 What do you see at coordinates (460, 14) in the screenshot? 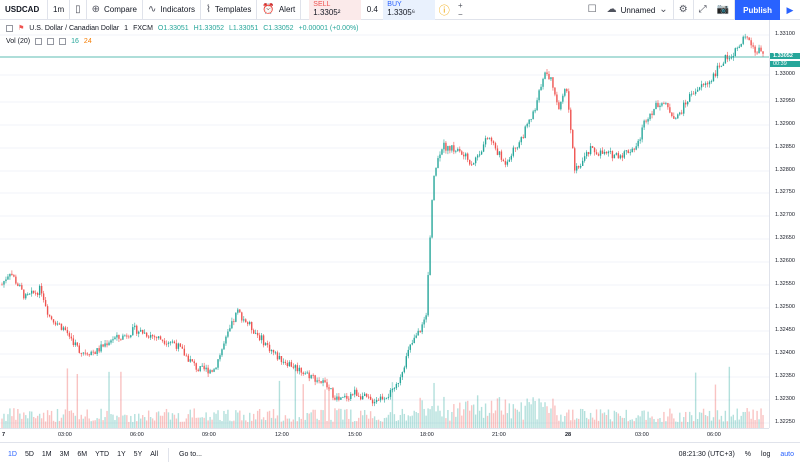
I see `qty-minus: −` at bounding box center [460, 14].